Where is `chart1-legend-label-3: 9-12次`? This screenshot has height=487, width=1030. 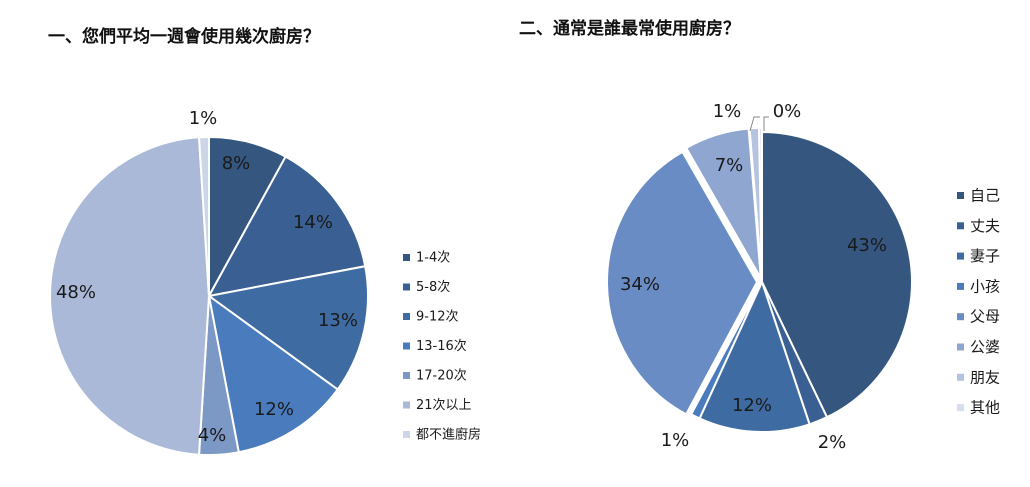
chart1-legend-label-3: 9-12次 is located at coordinates (437, 317).